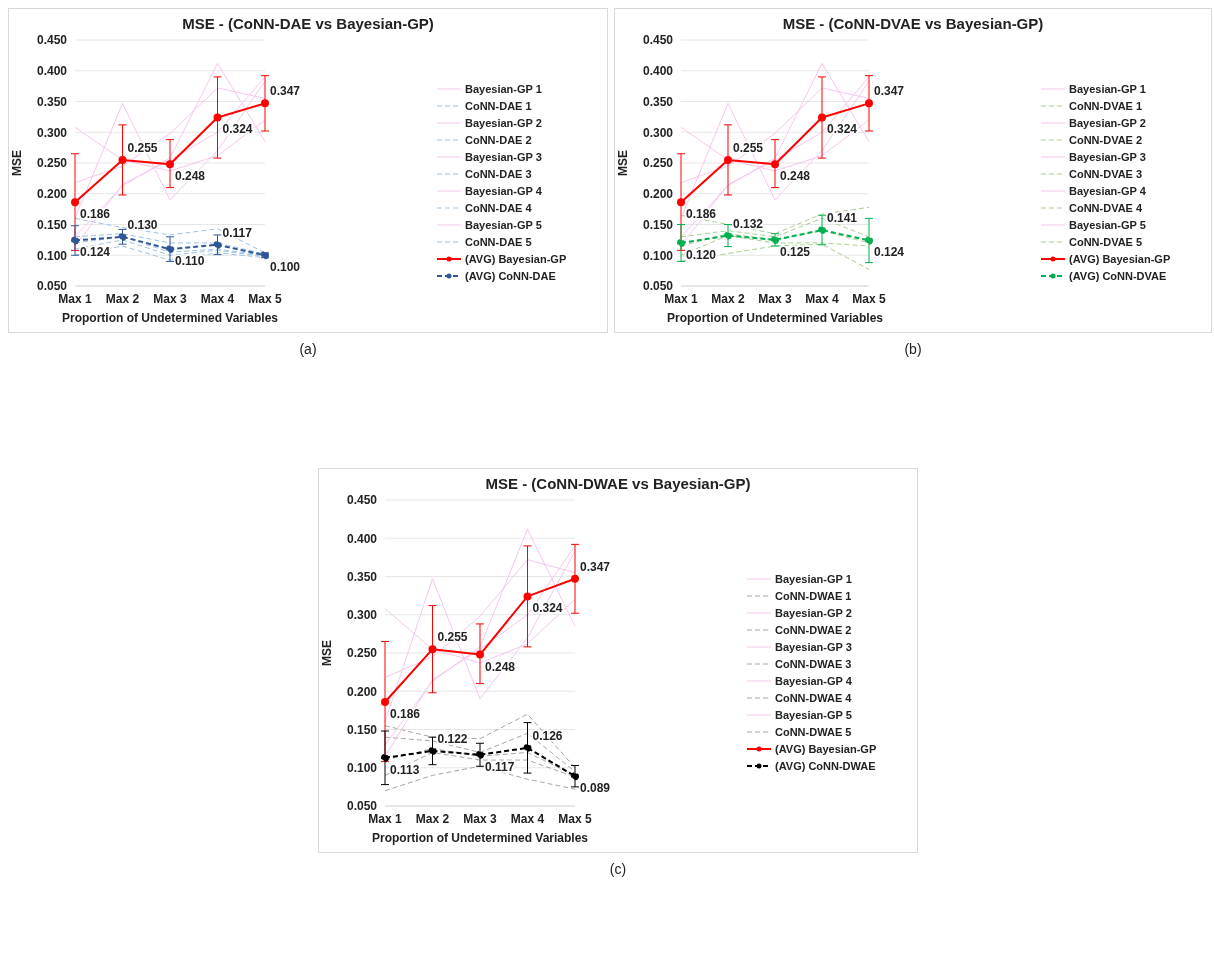 The width and height of the screenshot is (1214, 976). What do you see at coordinates (1106, 241) in the screenshot?
I see `legend-label: CoNN-DVAE 5` at bounding box center [1106, 241].